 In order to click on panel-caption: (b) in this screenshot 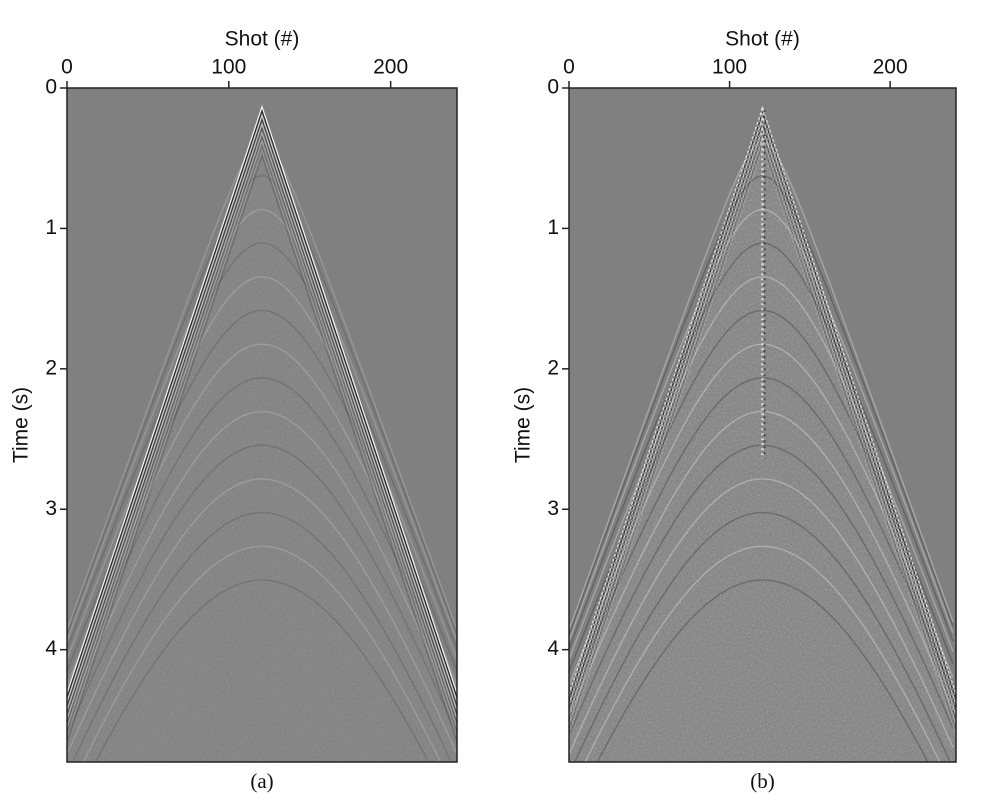, I will do `click(762, 781)`.